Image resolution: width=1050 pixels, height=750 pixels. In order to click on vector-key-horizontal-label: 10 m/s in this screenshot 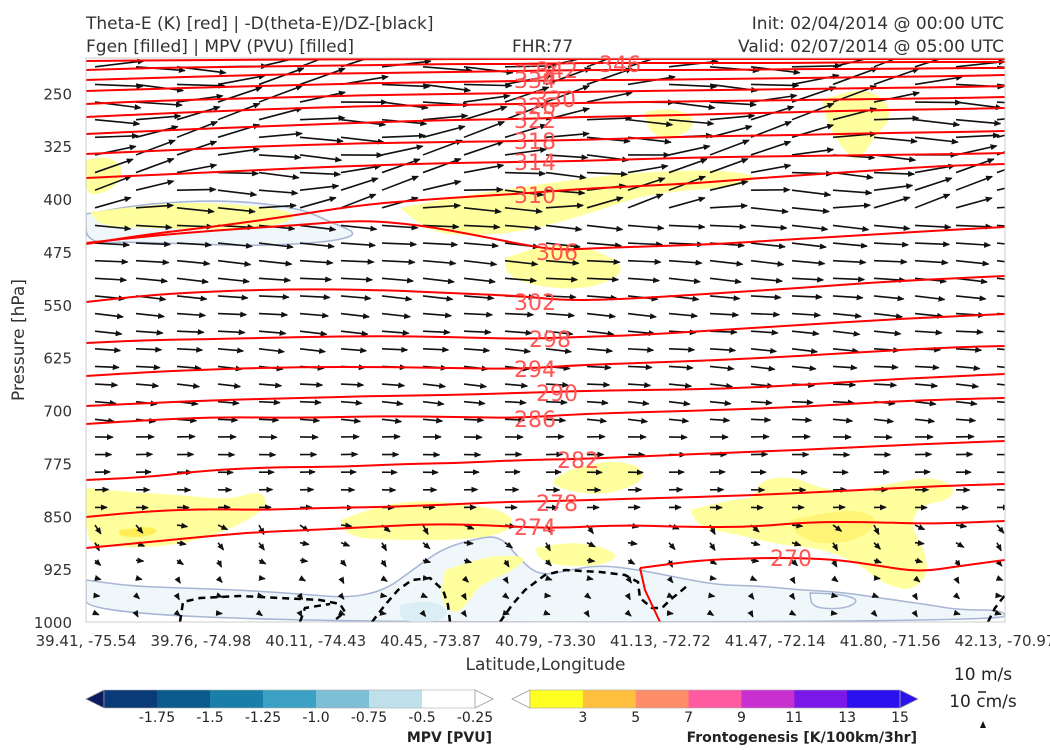, I will do `click(983, 675)`.